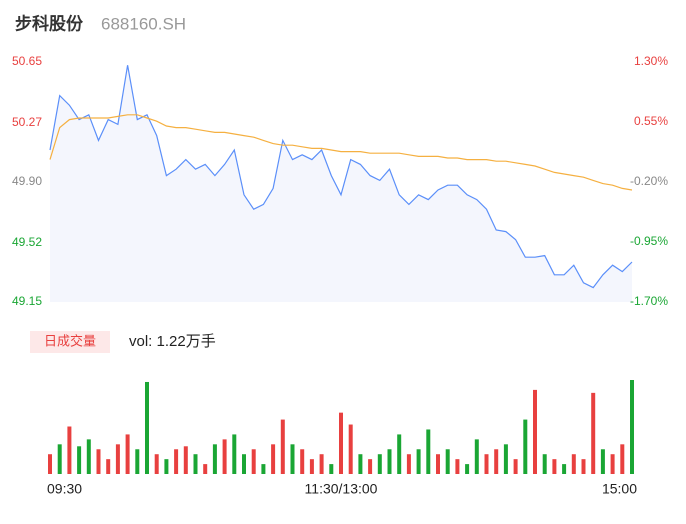 The height and width of the screenshot is (524, 686). Describe the element at coordinates (64, 489) in the screenshot. I see `x-tick-label: 09:30` at that location.